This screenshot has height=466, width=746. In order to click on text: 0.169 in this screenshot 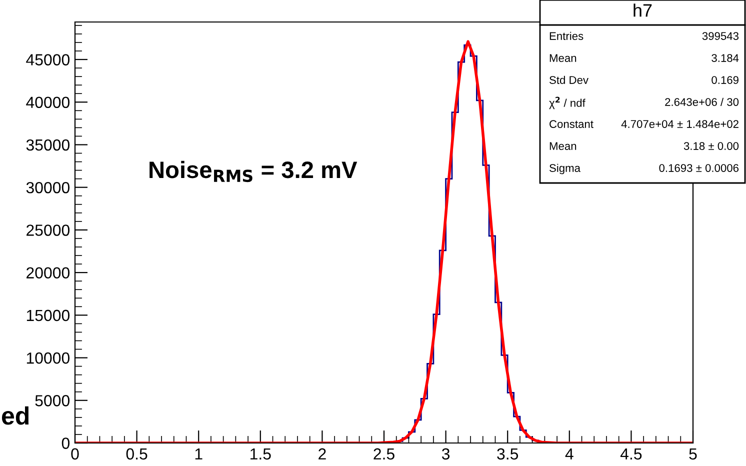, I will do `click(725, 80)`.